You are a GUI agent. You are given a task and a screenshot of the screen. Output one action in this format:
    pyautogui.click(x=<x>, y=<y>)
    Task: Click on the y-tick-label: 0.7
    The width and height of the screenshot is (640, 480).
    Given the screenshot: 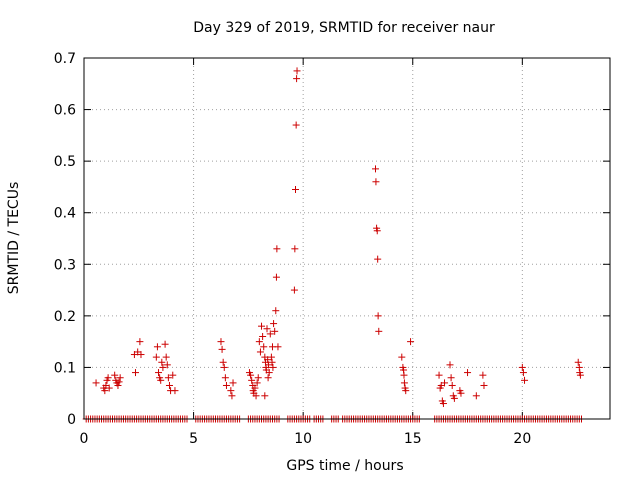 What is the action you would take?
    pyautogui.click(x=65, y=59)
    